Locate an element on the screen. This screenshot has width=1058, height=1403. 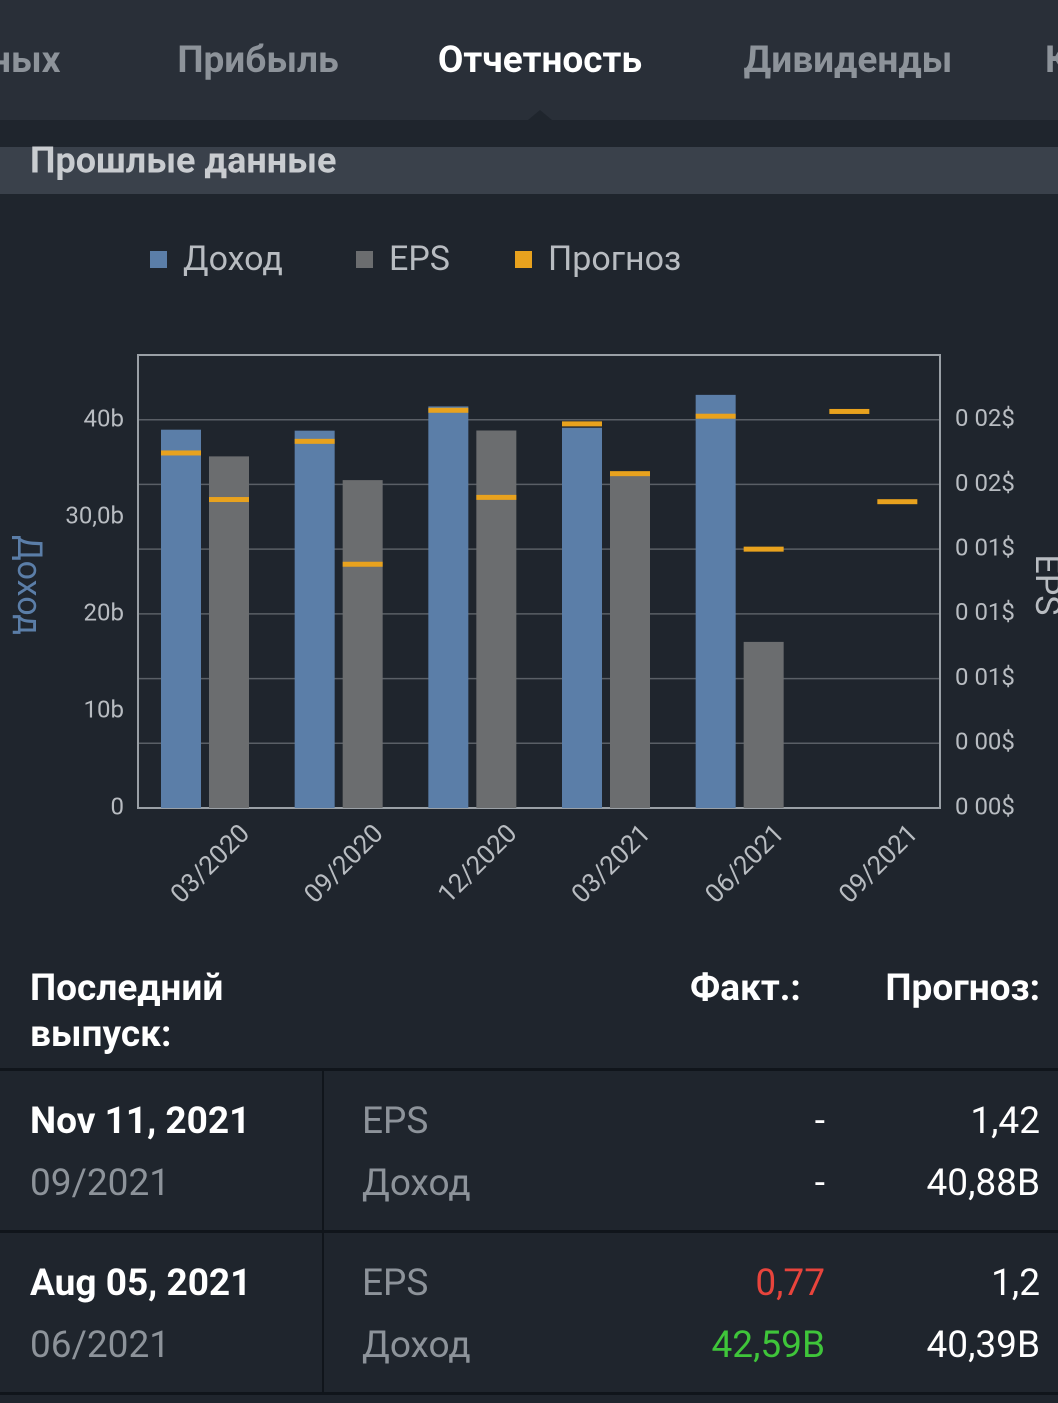
header-forecast: Прогноз: is located at coordinates (962, 988).